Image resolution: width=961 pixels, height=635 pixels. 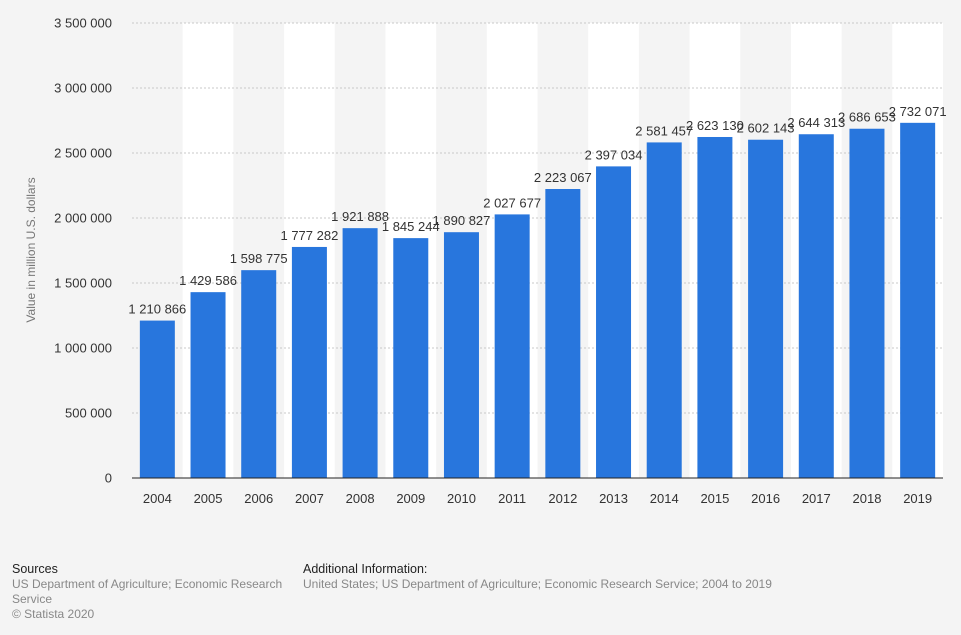 I want to click on x-tick-label: 2016, so click(x=765, y=498).